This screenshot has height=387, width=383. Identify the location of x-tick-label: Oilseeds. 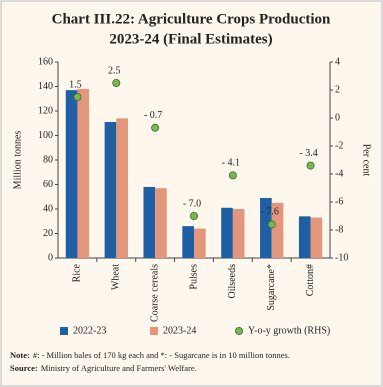
(232, 281).